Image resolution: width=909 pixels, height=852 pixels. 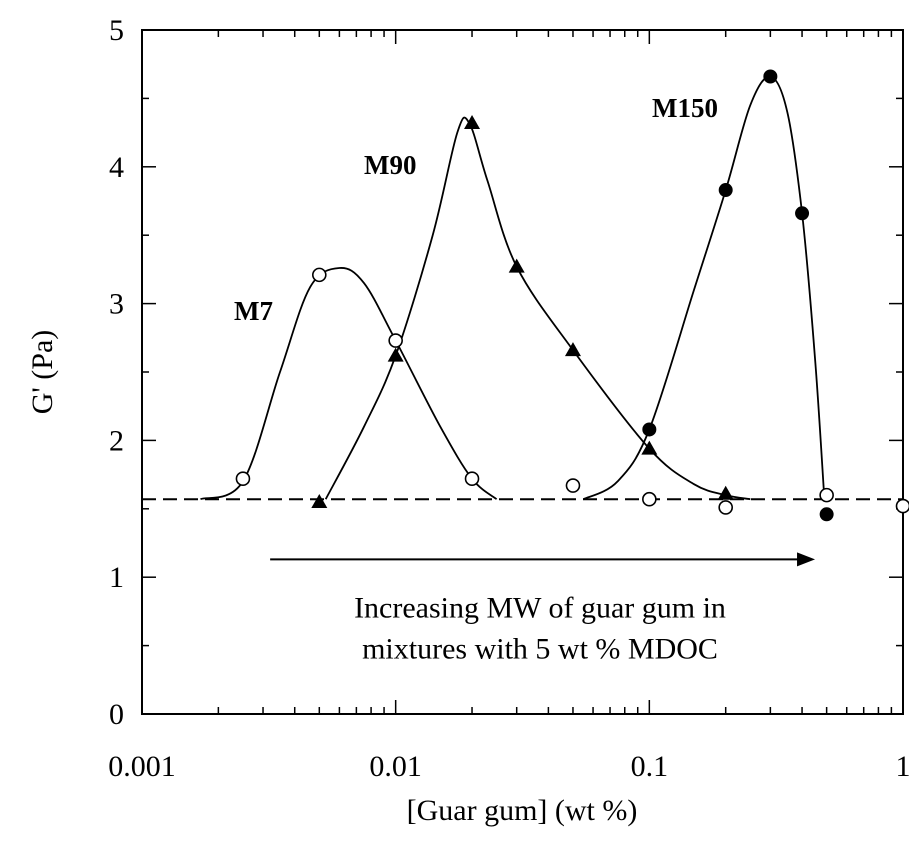 I want to click on annotation-text: Increasing MW of guar gum in, so click(x=540, y=607).